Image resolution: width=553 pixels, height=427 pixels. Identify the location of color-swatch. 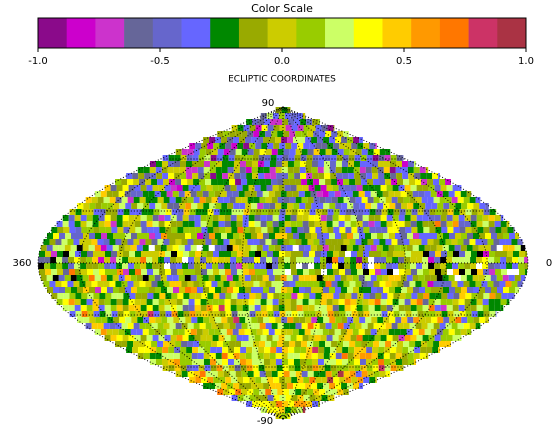
(397, 33).